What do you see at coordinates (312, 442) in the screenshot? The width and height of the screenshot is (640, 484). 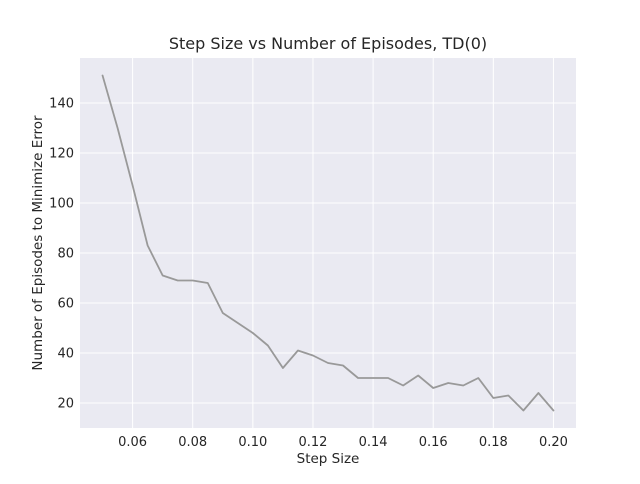 I see `x-tick-label: 0.12` at bounding box center [312, 442].